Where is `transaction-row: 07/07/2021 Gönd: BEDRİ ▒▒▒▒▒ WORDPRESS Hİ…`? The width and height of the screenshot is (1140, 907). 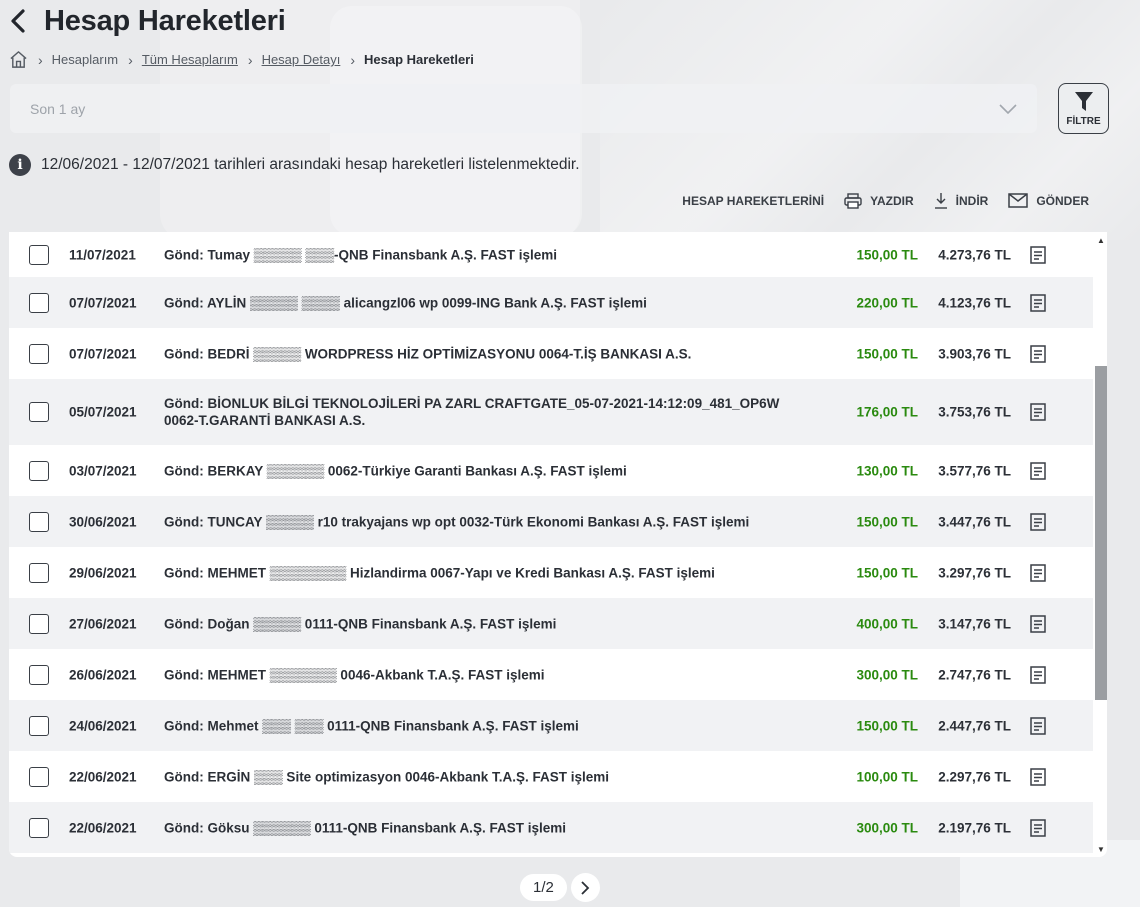
transaction-row: 07/07/2021 Gönd: BEDRİ ▒▒▒▒▒ WORDPRESS Hİ… is located at coordinates (551, 353).